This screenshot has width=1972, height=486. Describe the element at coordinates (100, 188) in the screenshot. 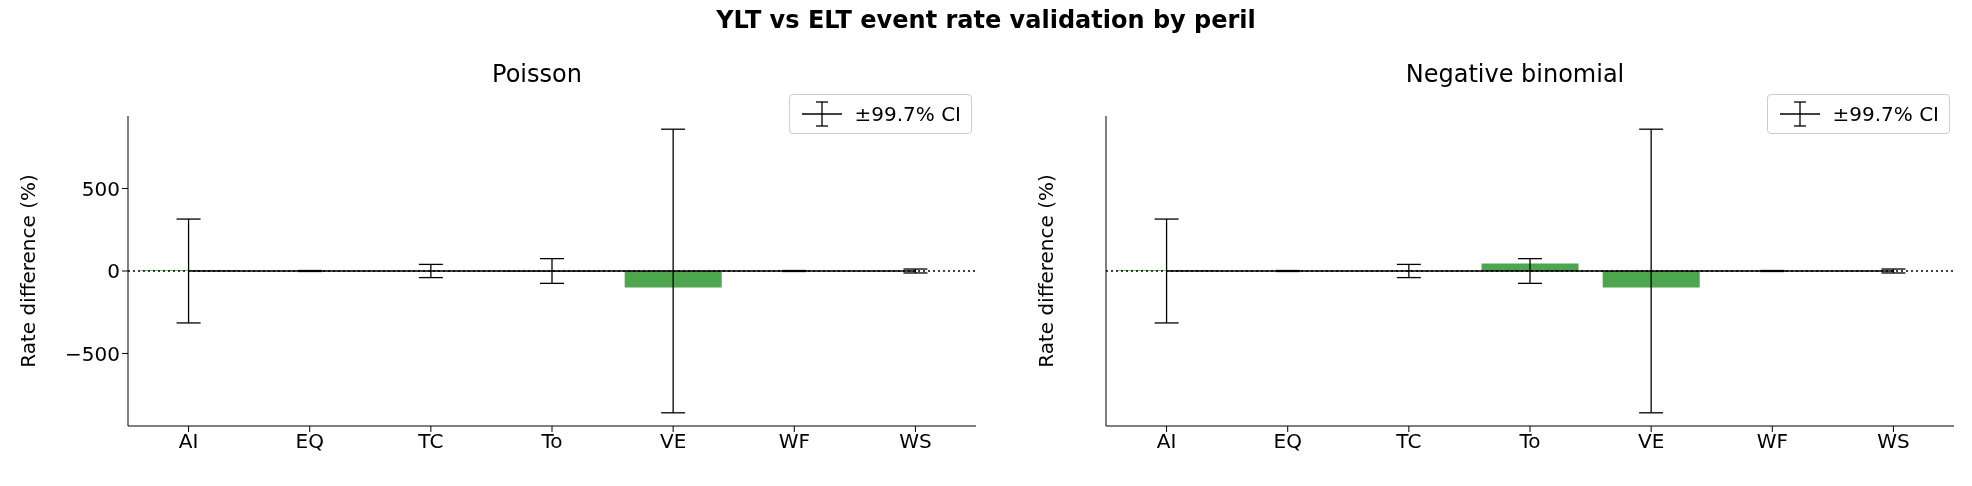

I see `y-tick-label: 500` at that location.